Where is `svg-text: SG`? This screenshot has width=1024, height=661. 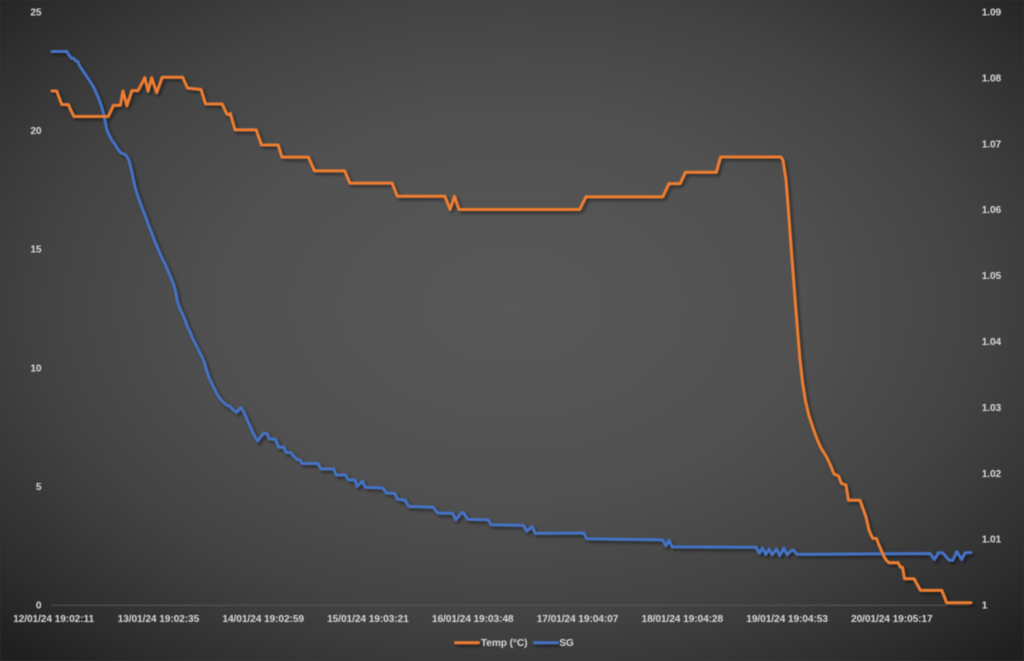
svg-text: SG is located at coordinates (566, 643).